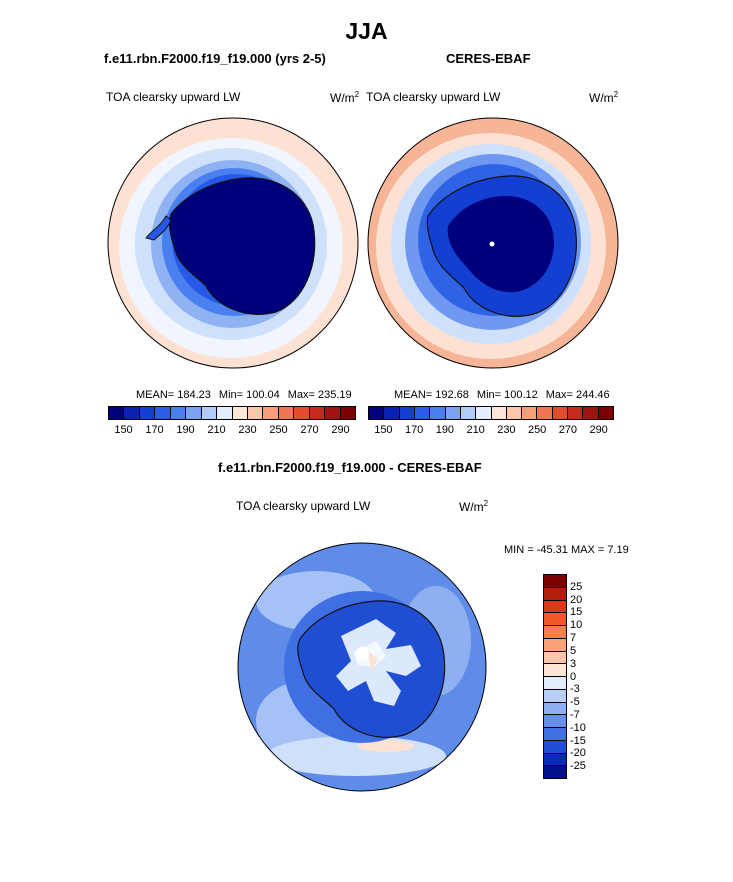 The image size is (733, 882). Describe the element at coordinates (345, 97) in the screenshot. I see `panel-1-units: W/m2` at that location.